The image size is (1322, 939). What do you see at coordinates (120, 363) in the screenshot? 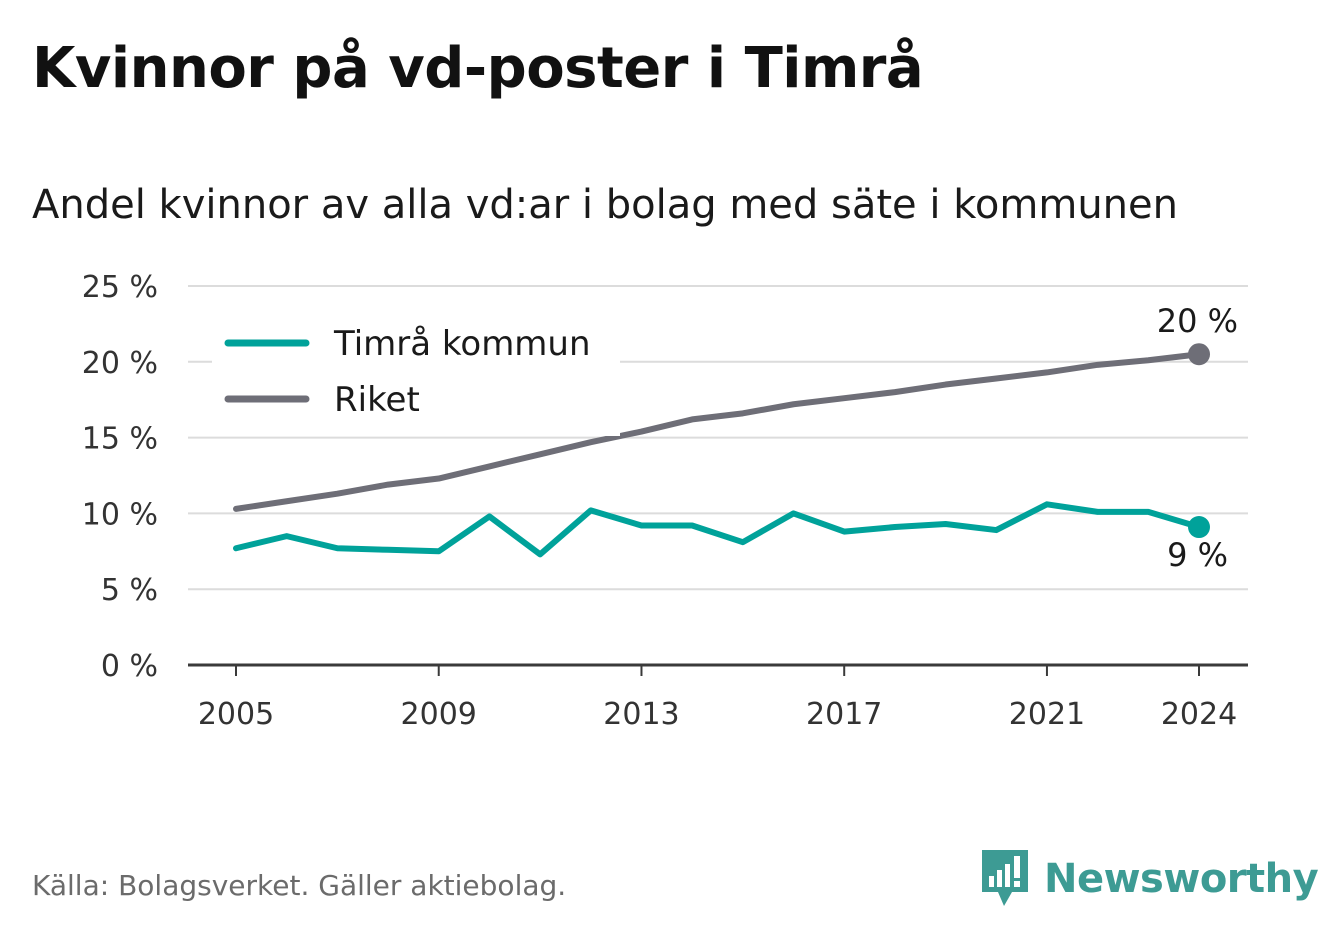
I see `y-tick-label: 20 %` at bounding box center [120, 363].